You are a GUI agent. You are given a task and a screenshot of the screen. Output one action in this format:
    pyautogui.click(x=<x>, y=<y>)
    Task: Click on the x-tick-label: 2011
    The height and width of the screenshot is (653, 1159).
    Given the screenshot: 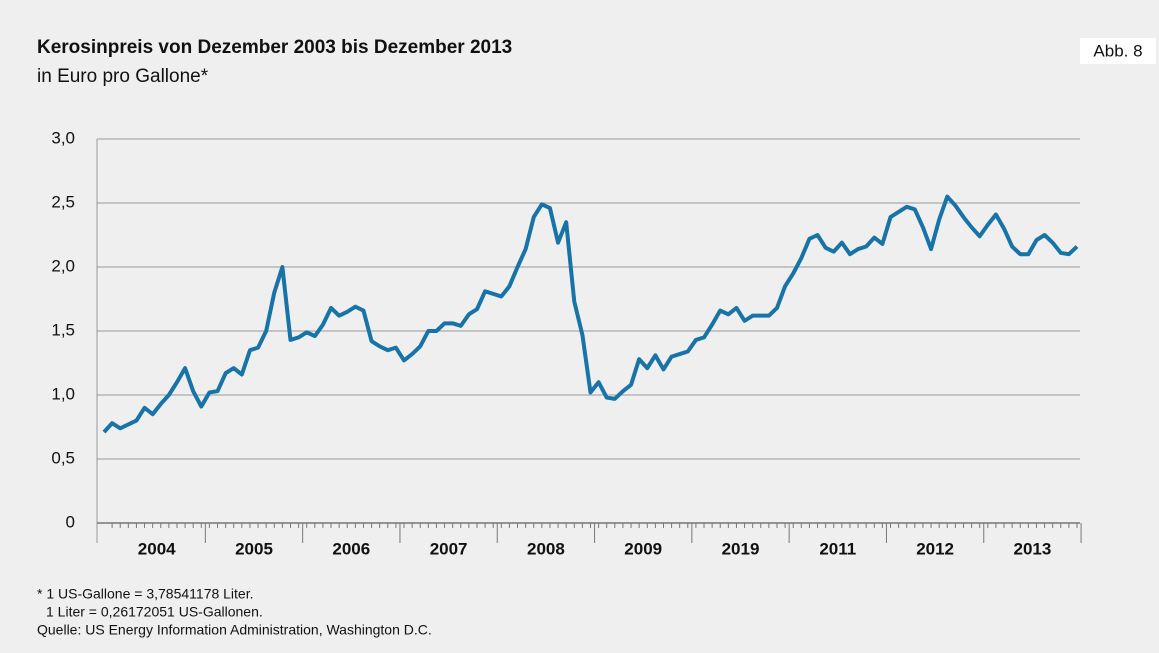 What is the action you would take?
    pyautogui.click(x=837, y=548)
    